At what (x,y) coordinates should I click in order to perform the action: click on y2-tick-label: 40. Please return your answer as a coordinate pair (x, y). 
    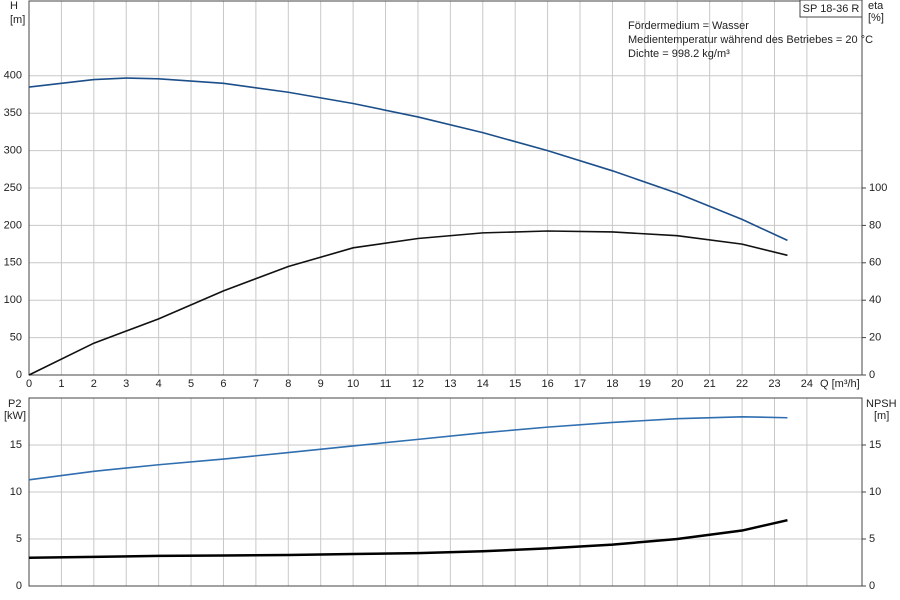
    Looking at the image, I should click on (875, 300).